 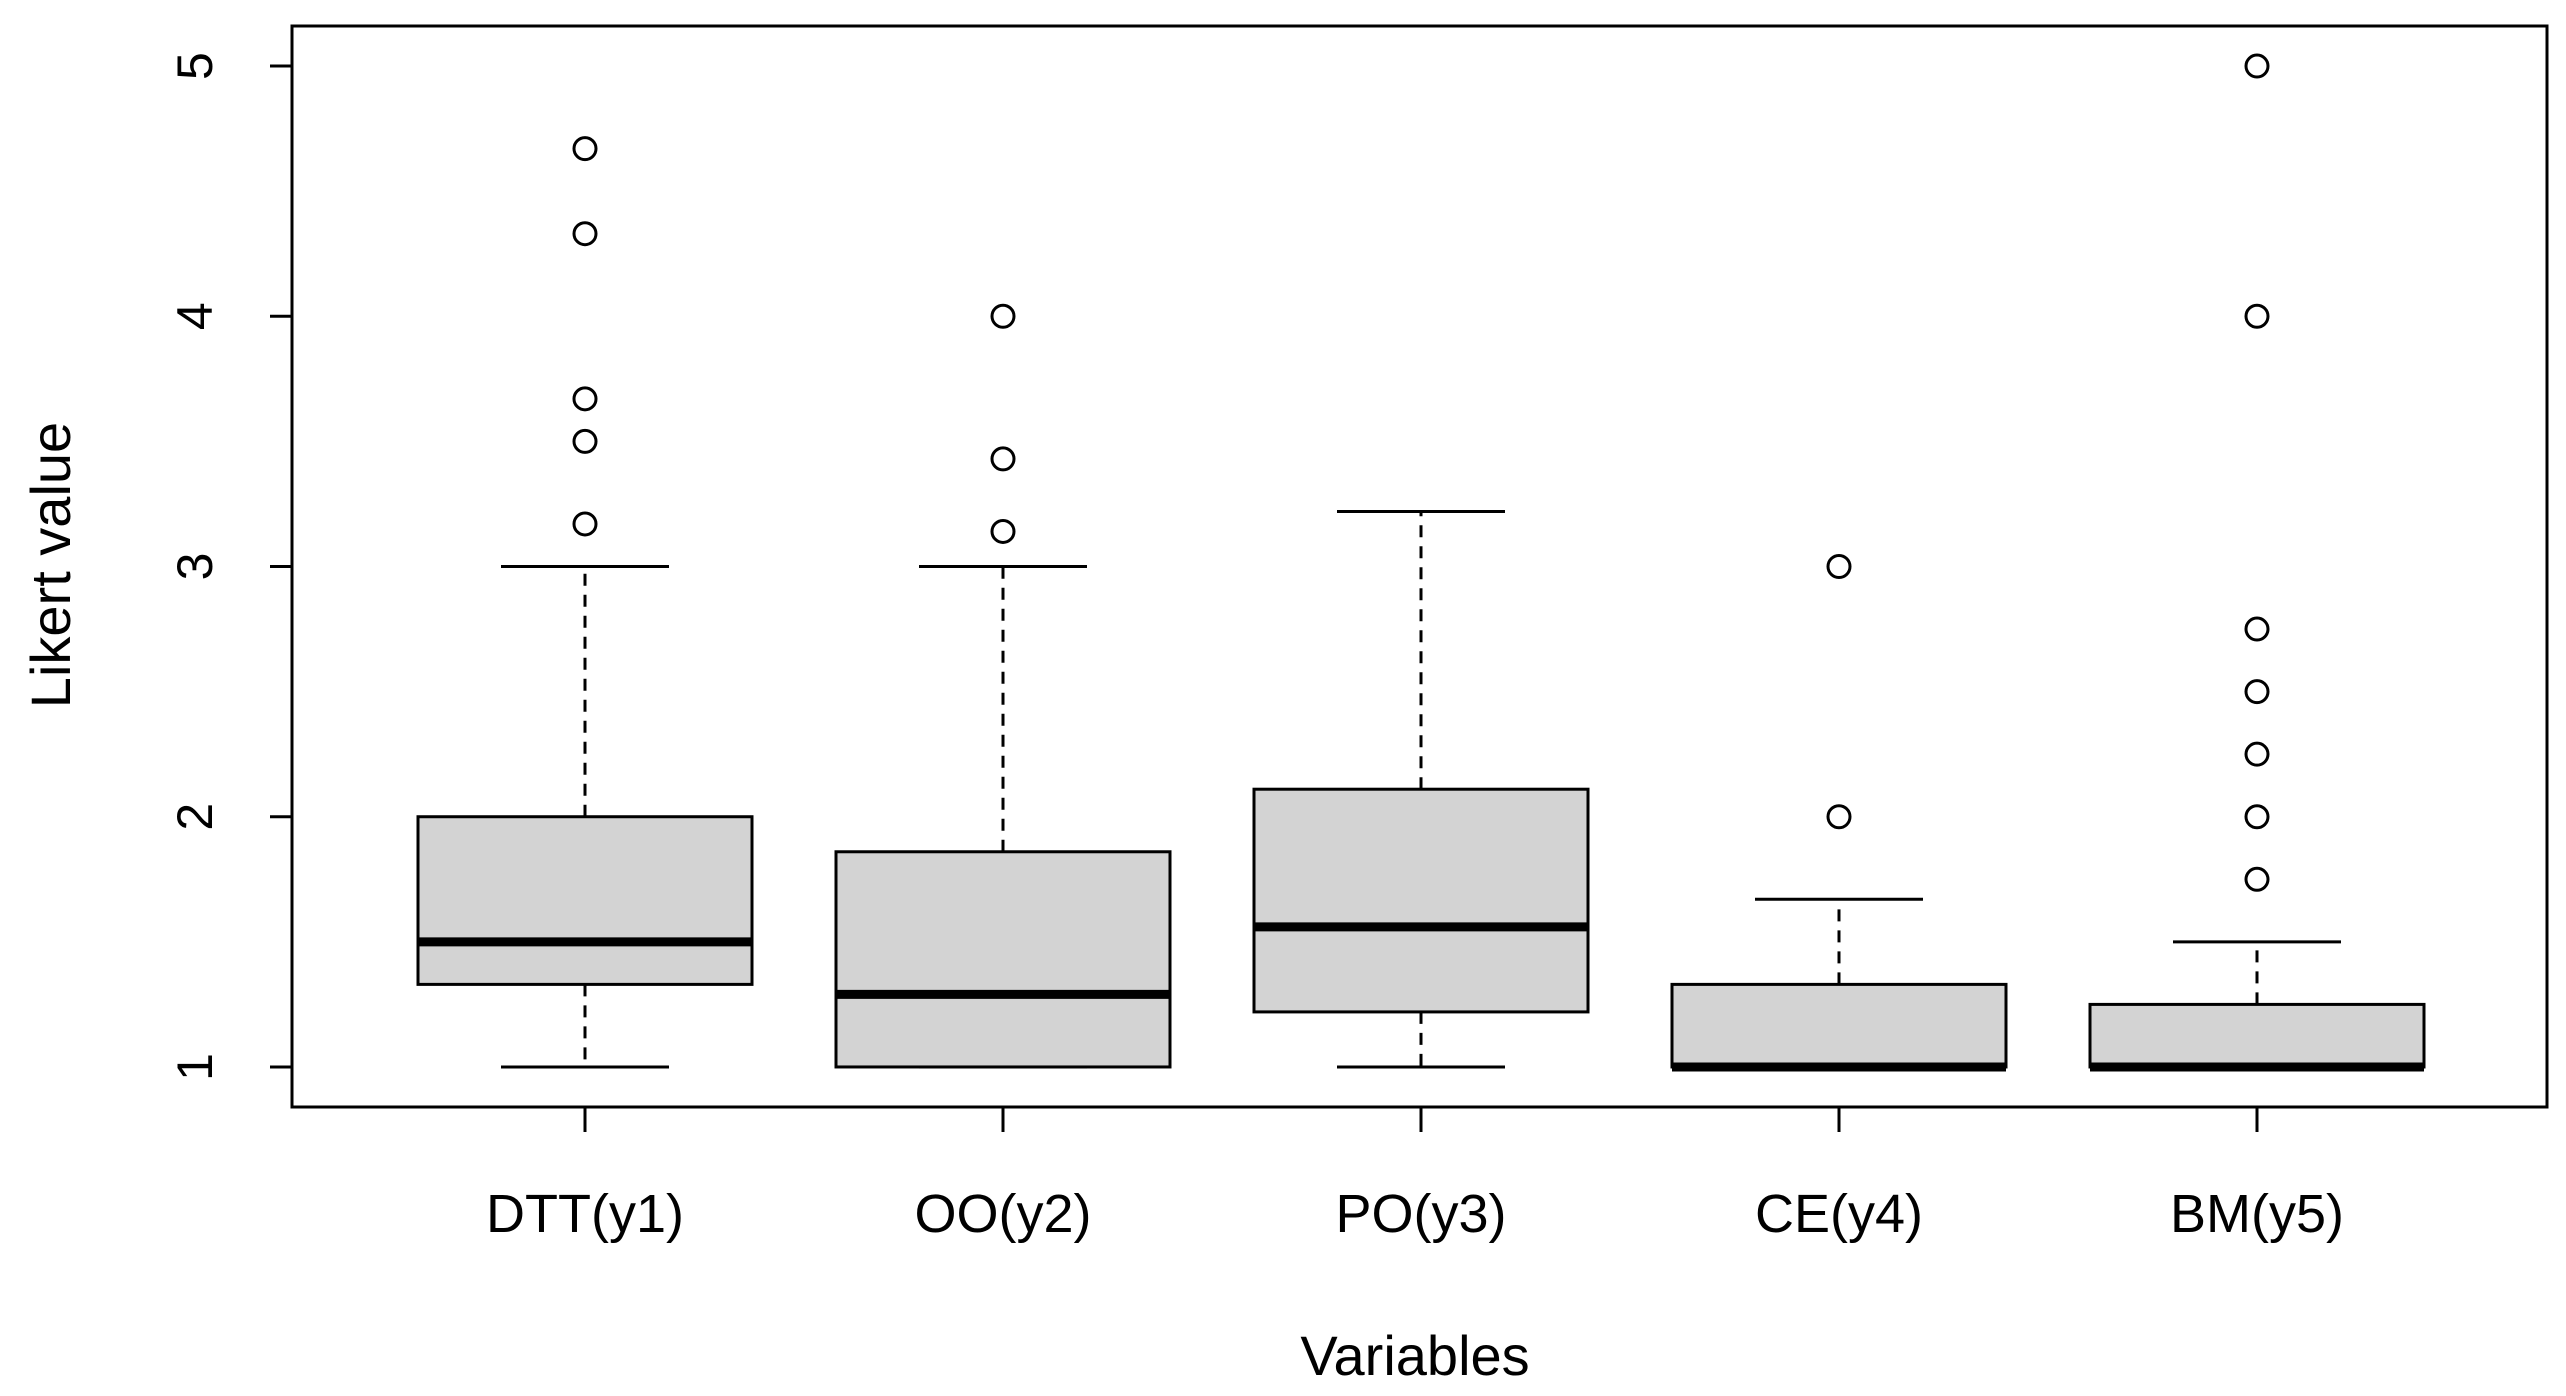 What do you see at coordinates (2257, 1214) in the screenshot?
I see `x-tick-label: BM(y5)` at bounding box center [2257, 1214].